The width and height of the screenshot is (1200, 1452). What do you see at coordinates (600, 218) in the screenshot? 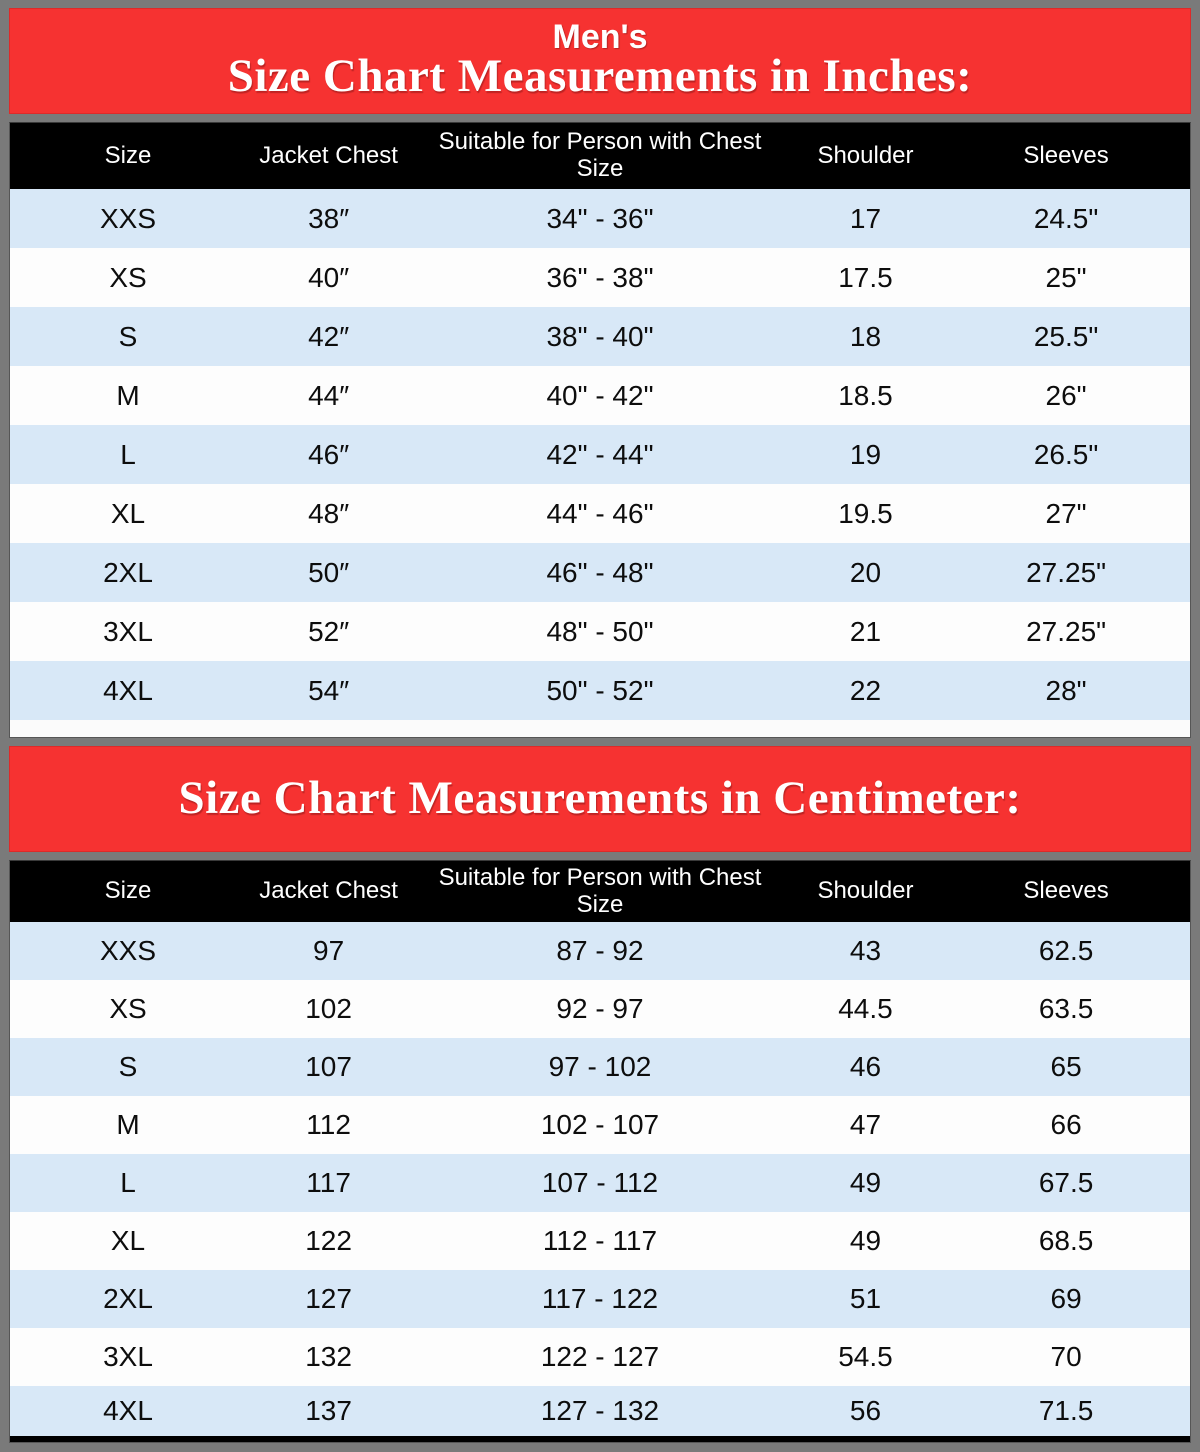
I see `table-row: XXS 38″ 34" - 36" 17 24.5"` at bounding box center [600, 218].